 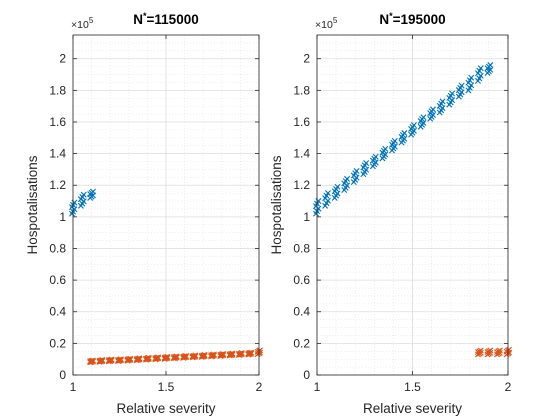 I want to click on chart-title-value: =195000, so click(x=419, y=19).